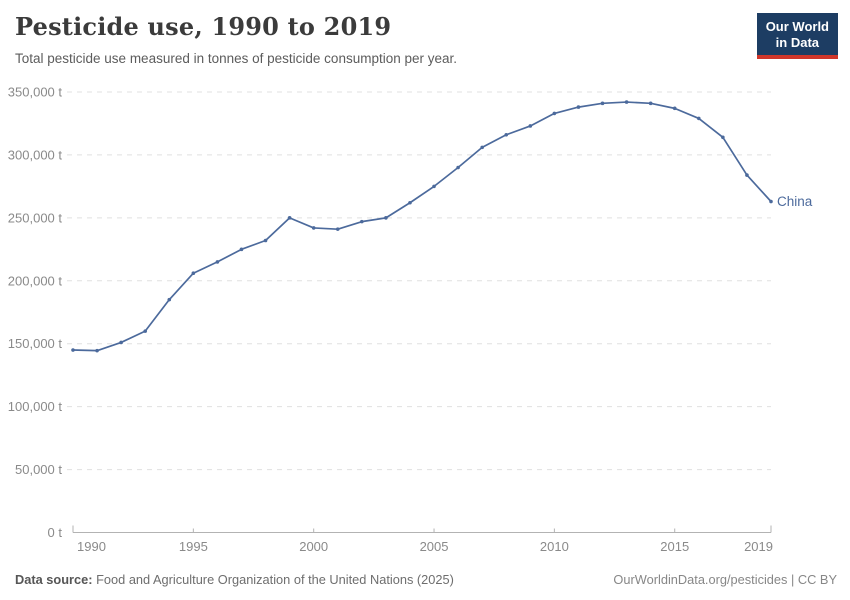  I want to click on owid-logo: Our World in Data, so click(797, 36).